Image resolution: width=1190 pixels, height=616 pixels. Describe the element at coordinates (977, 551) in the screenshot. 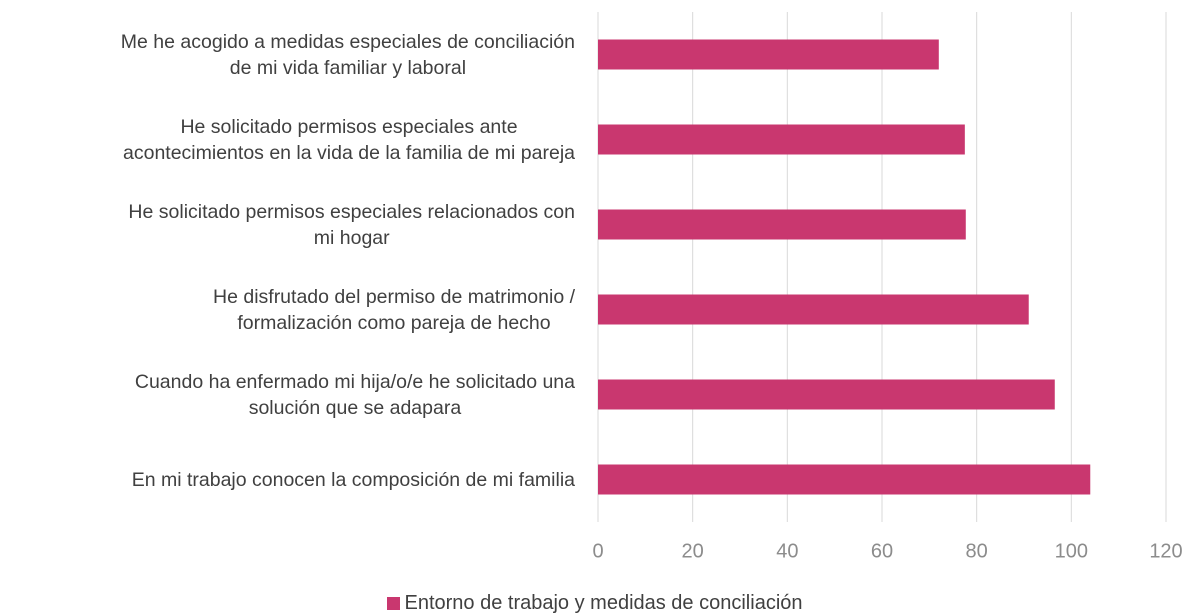

I see `x-tick-label: 80` at that location.